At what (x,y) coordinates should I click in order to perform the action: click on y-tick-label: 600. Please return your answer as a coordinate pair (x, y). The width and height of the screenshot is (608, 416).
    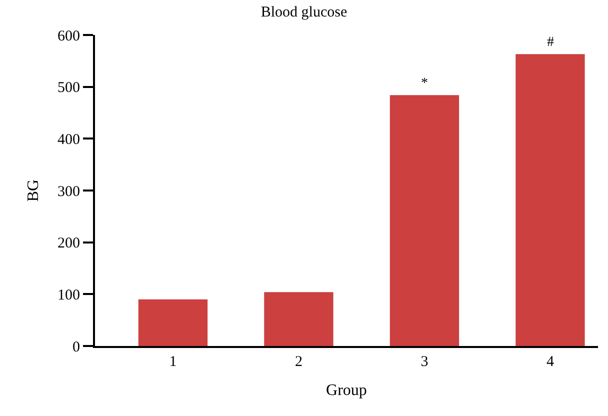
    Looking at the image, I should click on (69, 36).